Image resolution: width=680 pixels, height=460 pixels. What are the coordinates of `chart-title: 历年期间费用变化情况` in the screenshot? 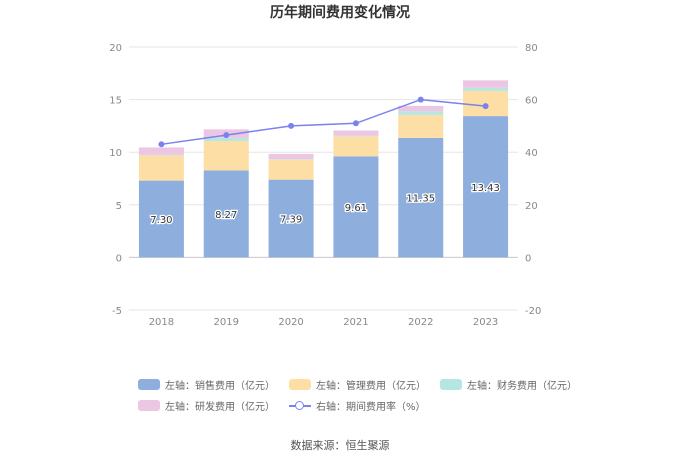 It's located at (340, 13).